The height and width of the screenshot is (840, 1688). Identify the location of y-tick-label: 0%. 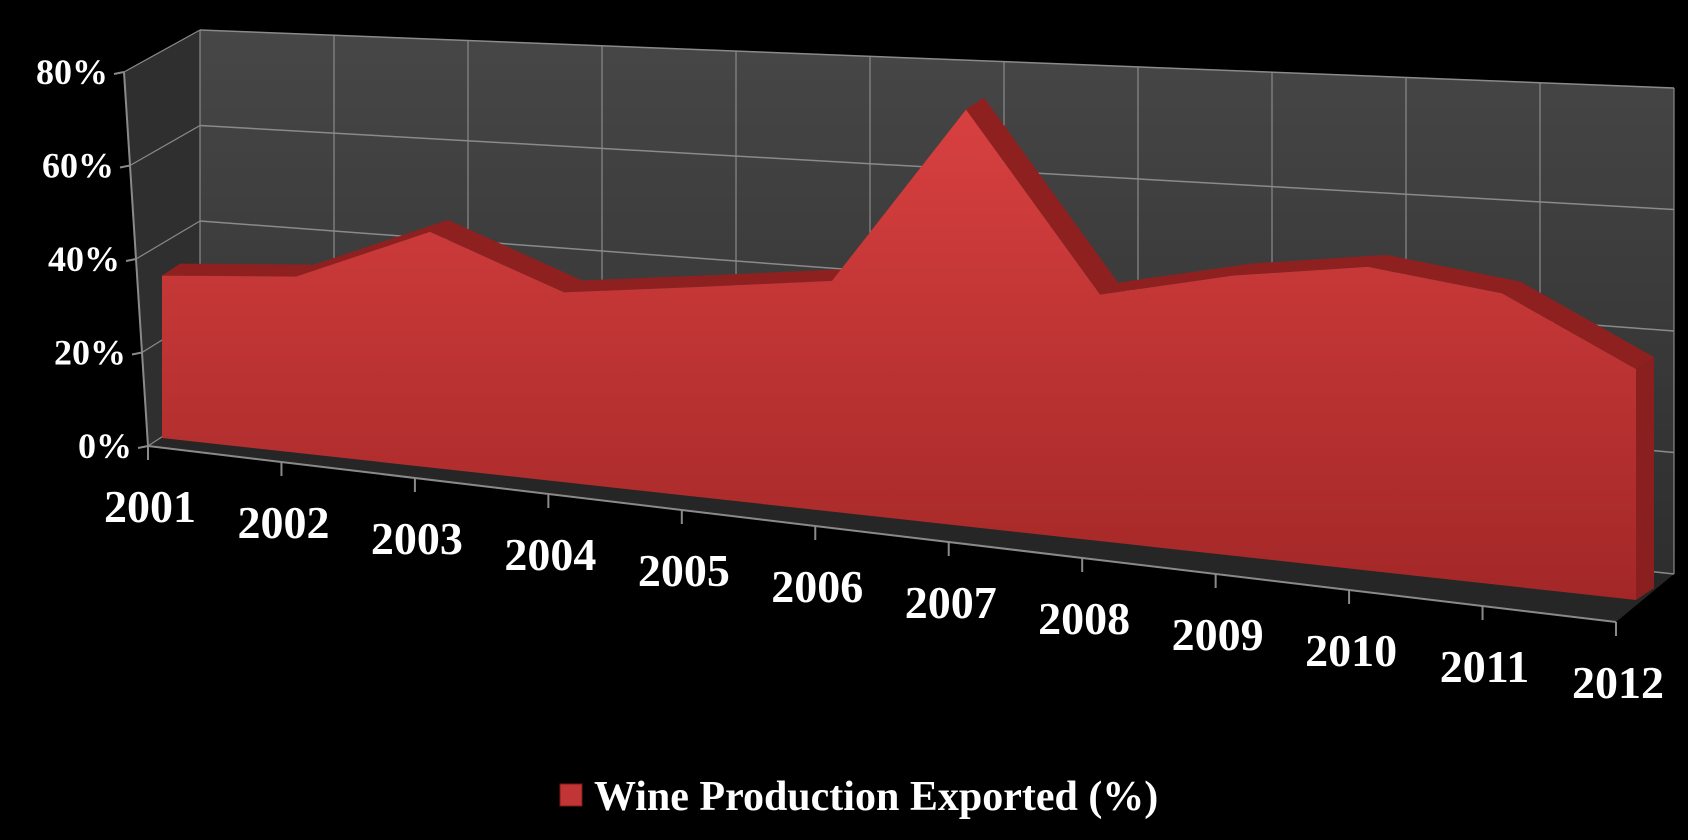
(105, 446).